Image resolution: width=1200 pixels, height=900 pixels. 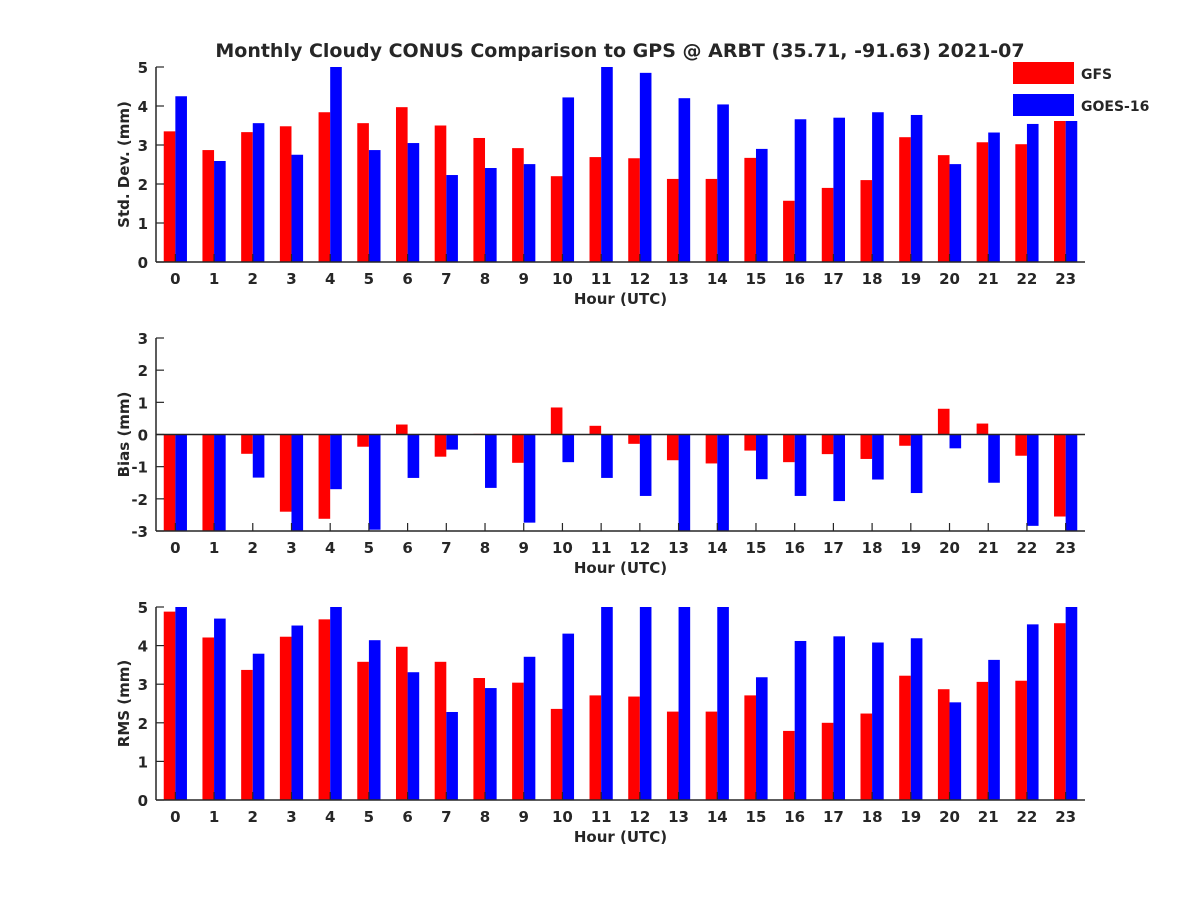 I want to click on bias-y-tick-label: -3, so click(x=139, y=532).